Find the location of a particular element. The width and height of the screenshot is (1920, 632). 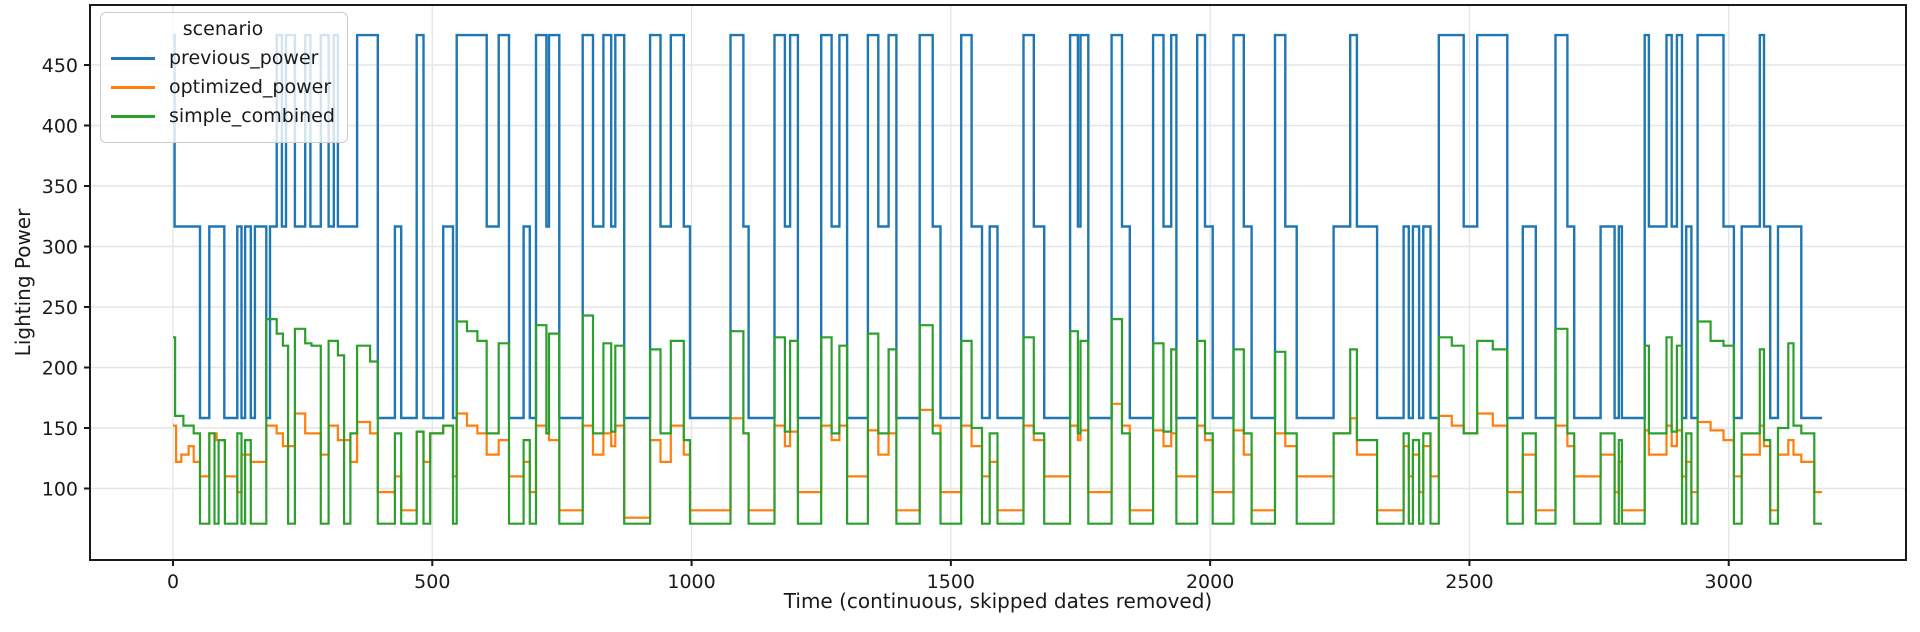

y-tick-label: 200 is located at coordinates (60, 369).